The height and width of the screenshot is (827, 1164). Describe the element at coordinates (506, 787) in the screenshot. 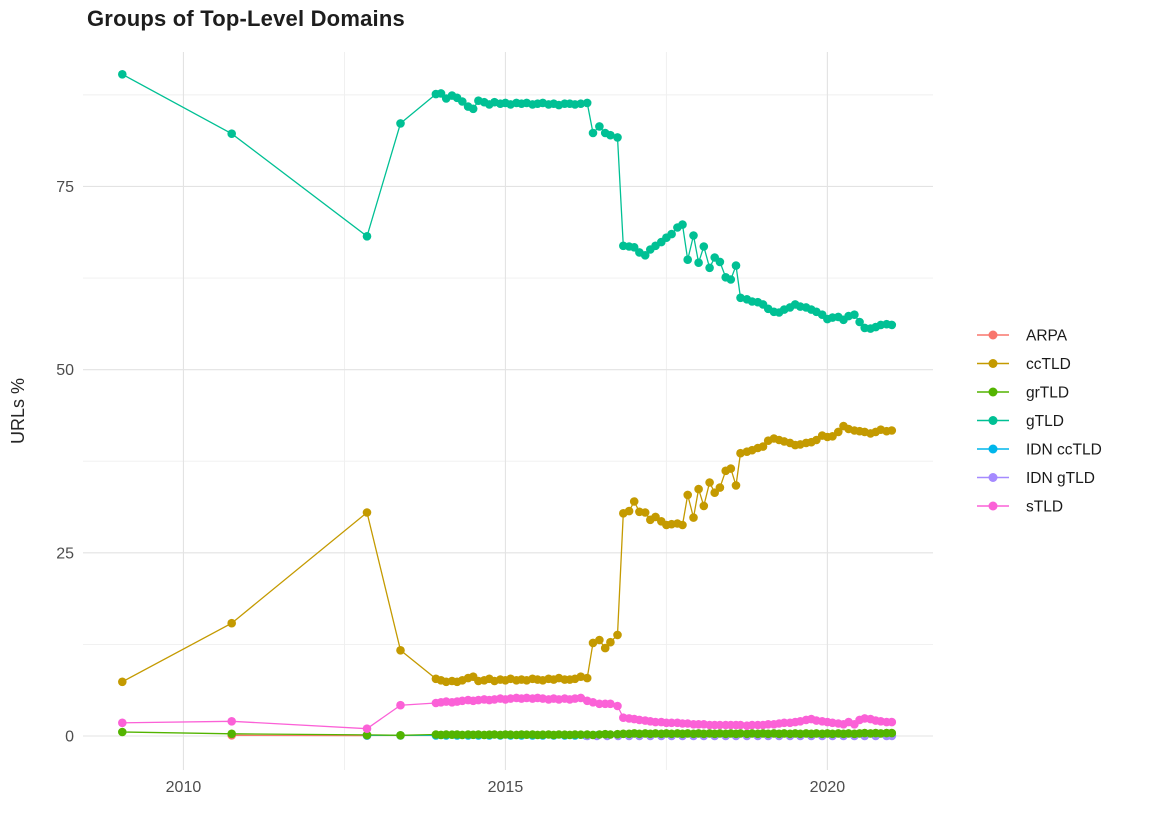

I see `x-tick-label: 2015` at that location.